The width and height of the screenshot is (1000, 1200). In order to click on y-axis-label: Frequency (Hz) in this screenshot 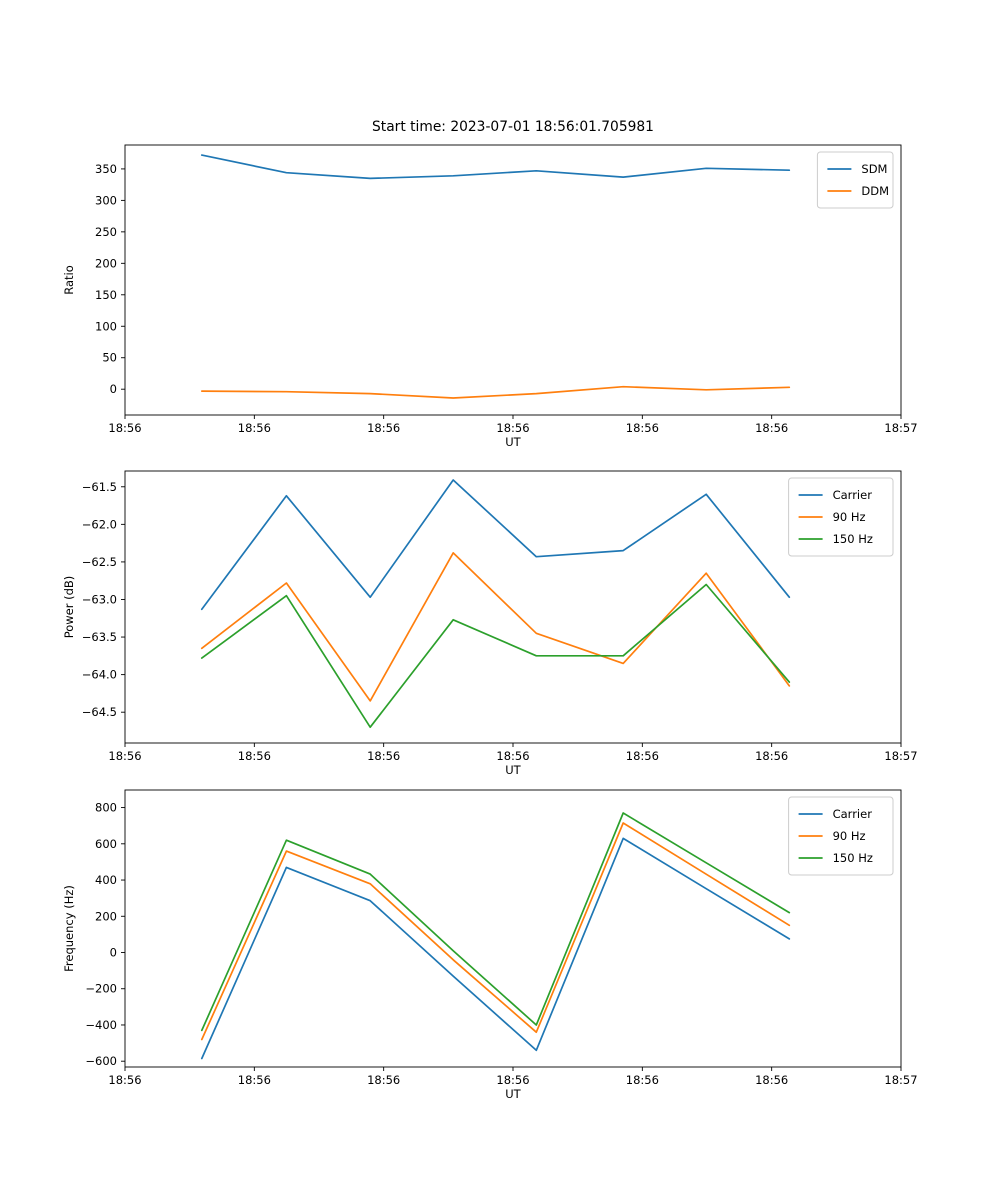, I will do `click(69, 928)`.